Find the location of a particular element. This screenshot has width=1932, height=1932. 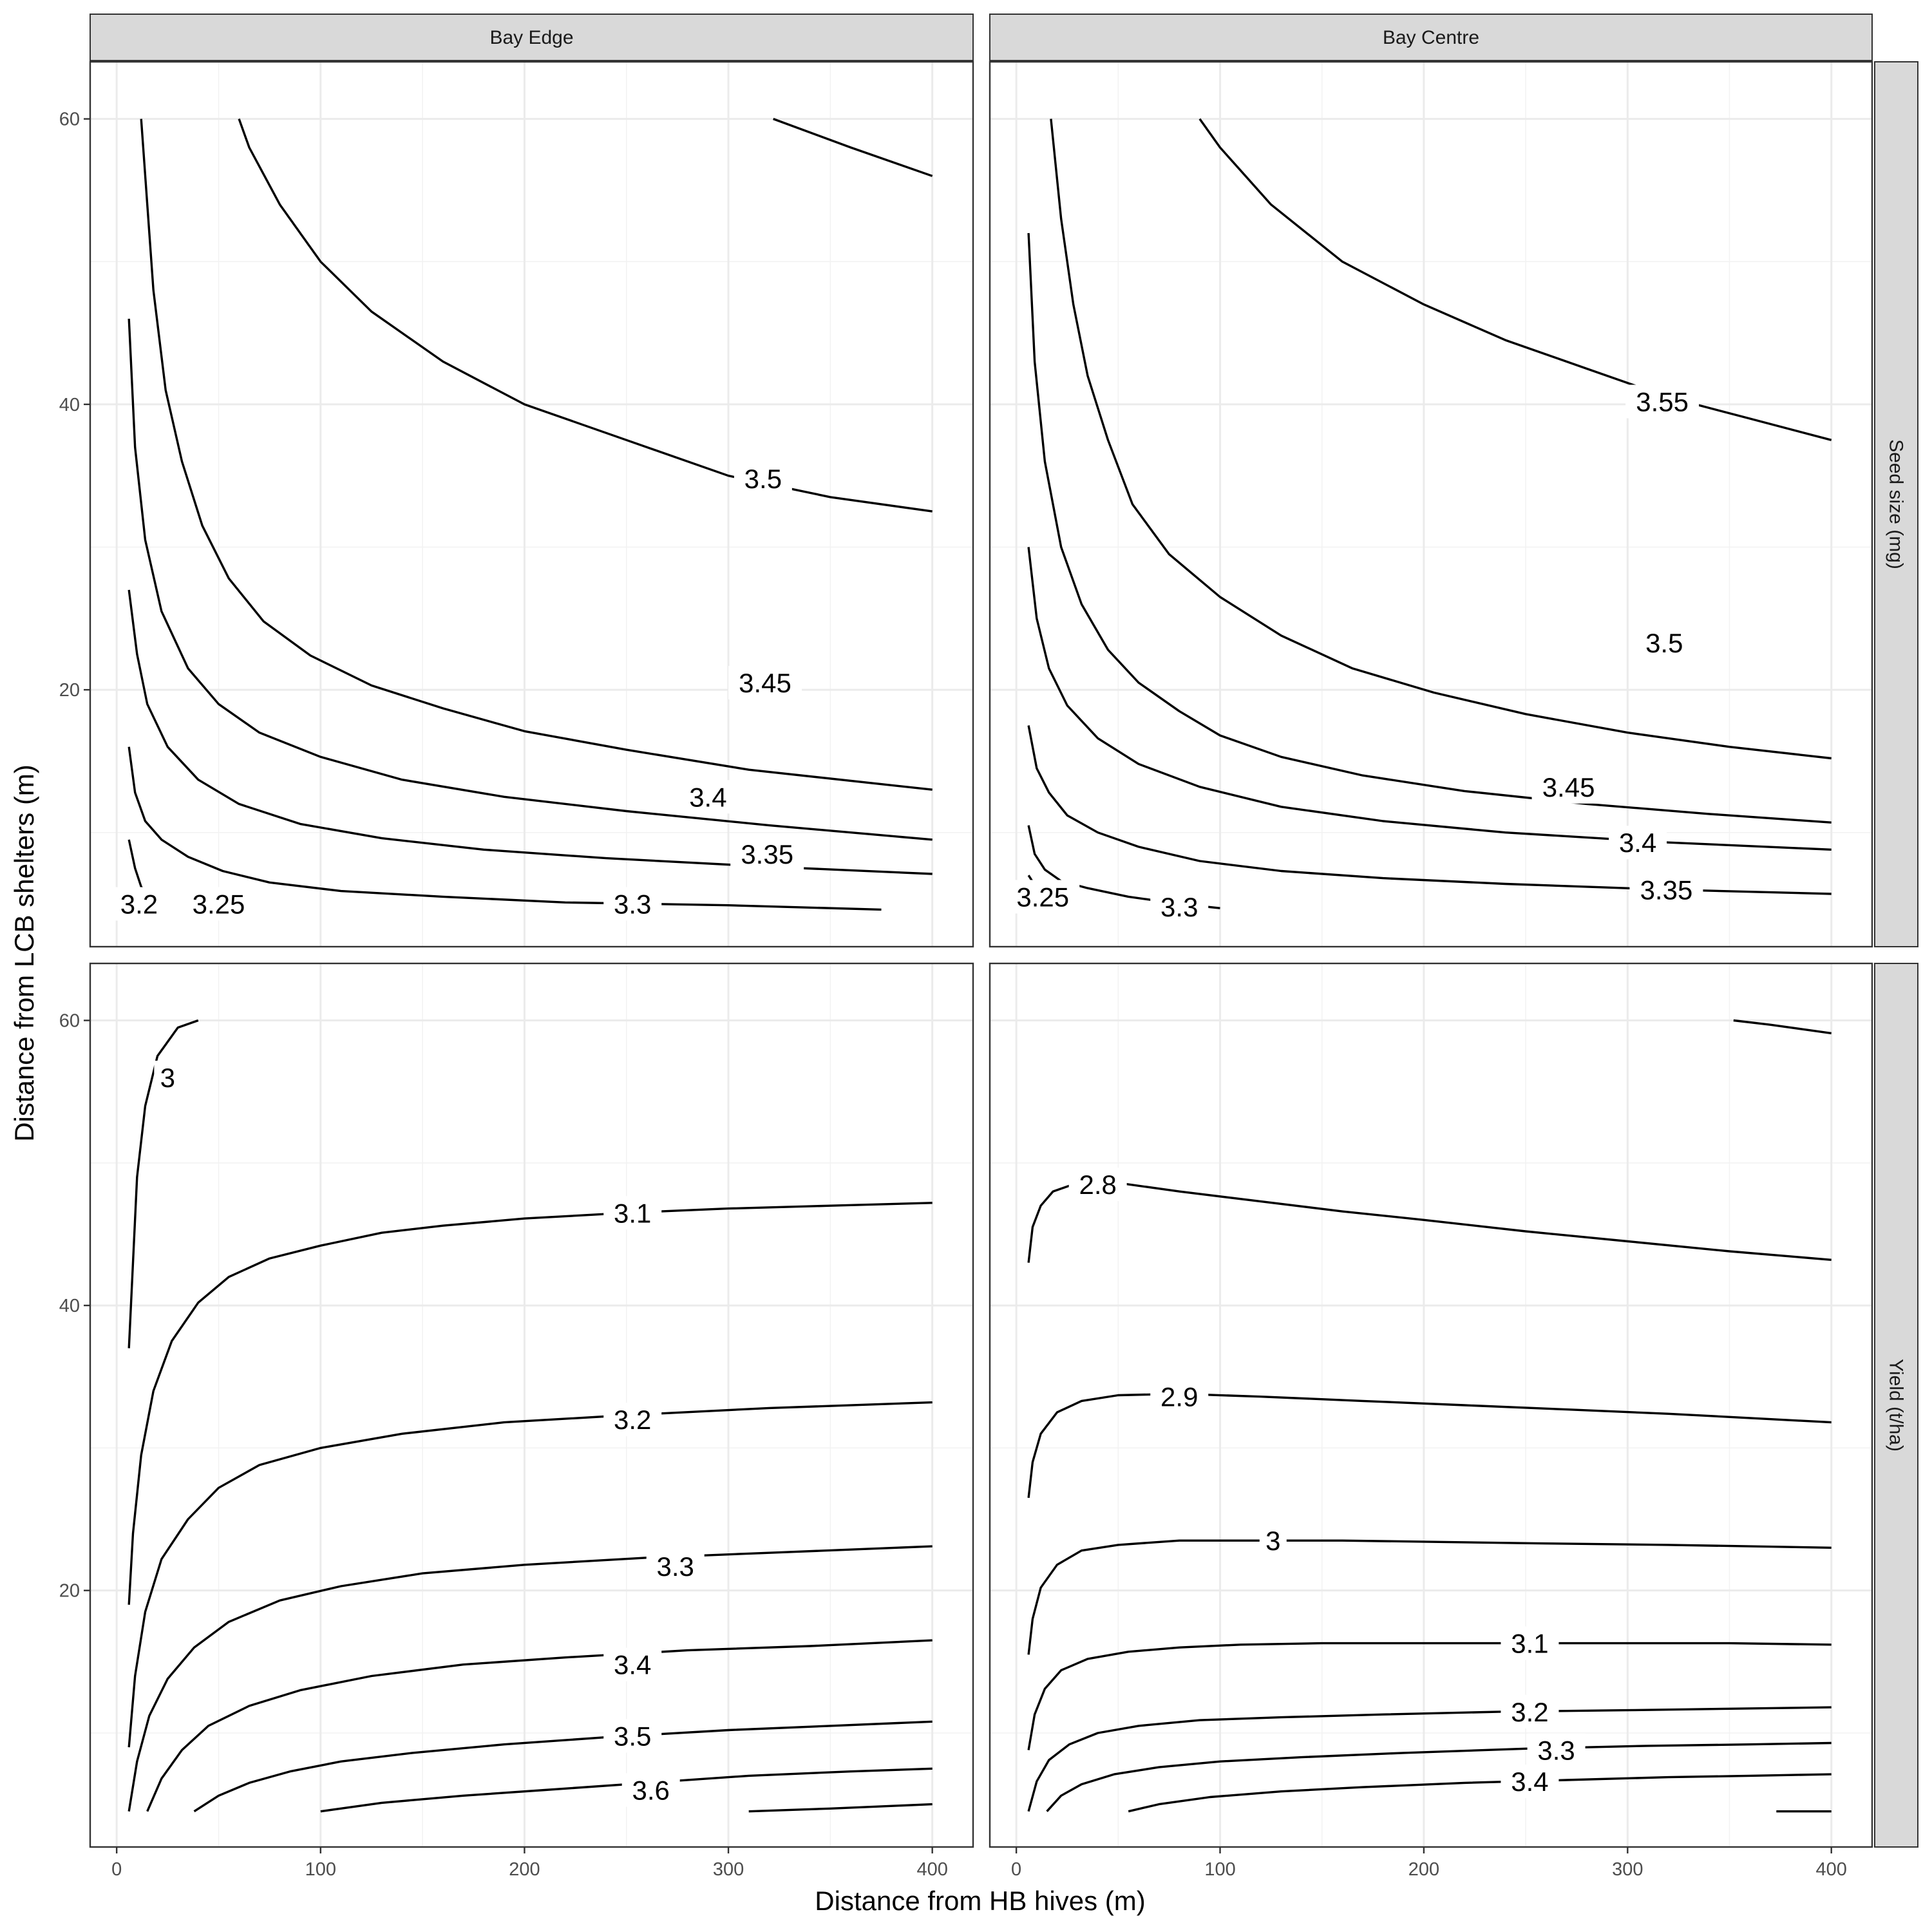

contour-label: 3 is located at coordinates (167, 1078).